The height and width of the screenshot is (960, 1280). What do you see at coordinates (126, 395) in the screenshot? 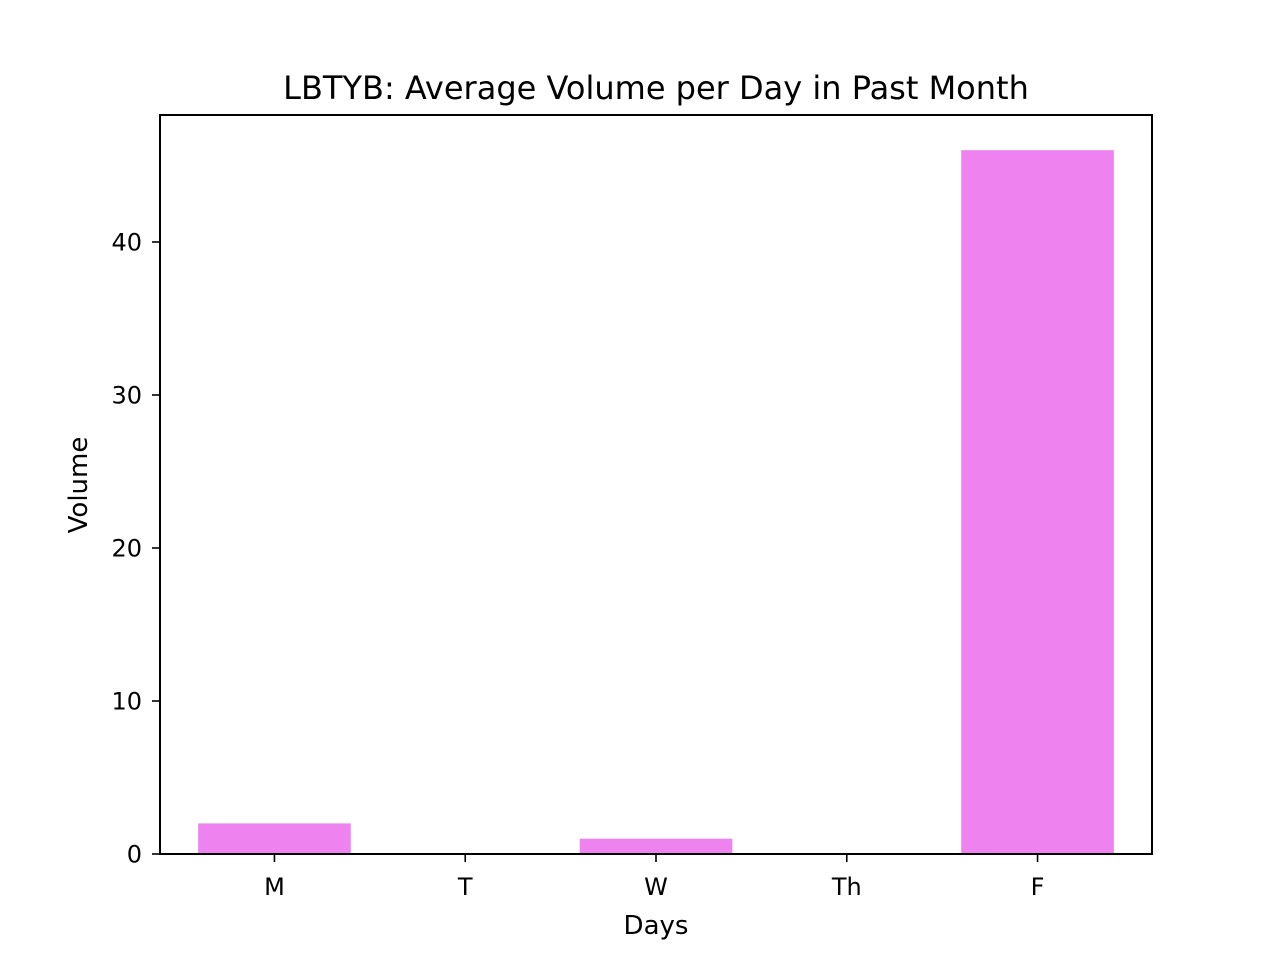
I see `y-tick-label: 30` at bounding box center [126, 395].